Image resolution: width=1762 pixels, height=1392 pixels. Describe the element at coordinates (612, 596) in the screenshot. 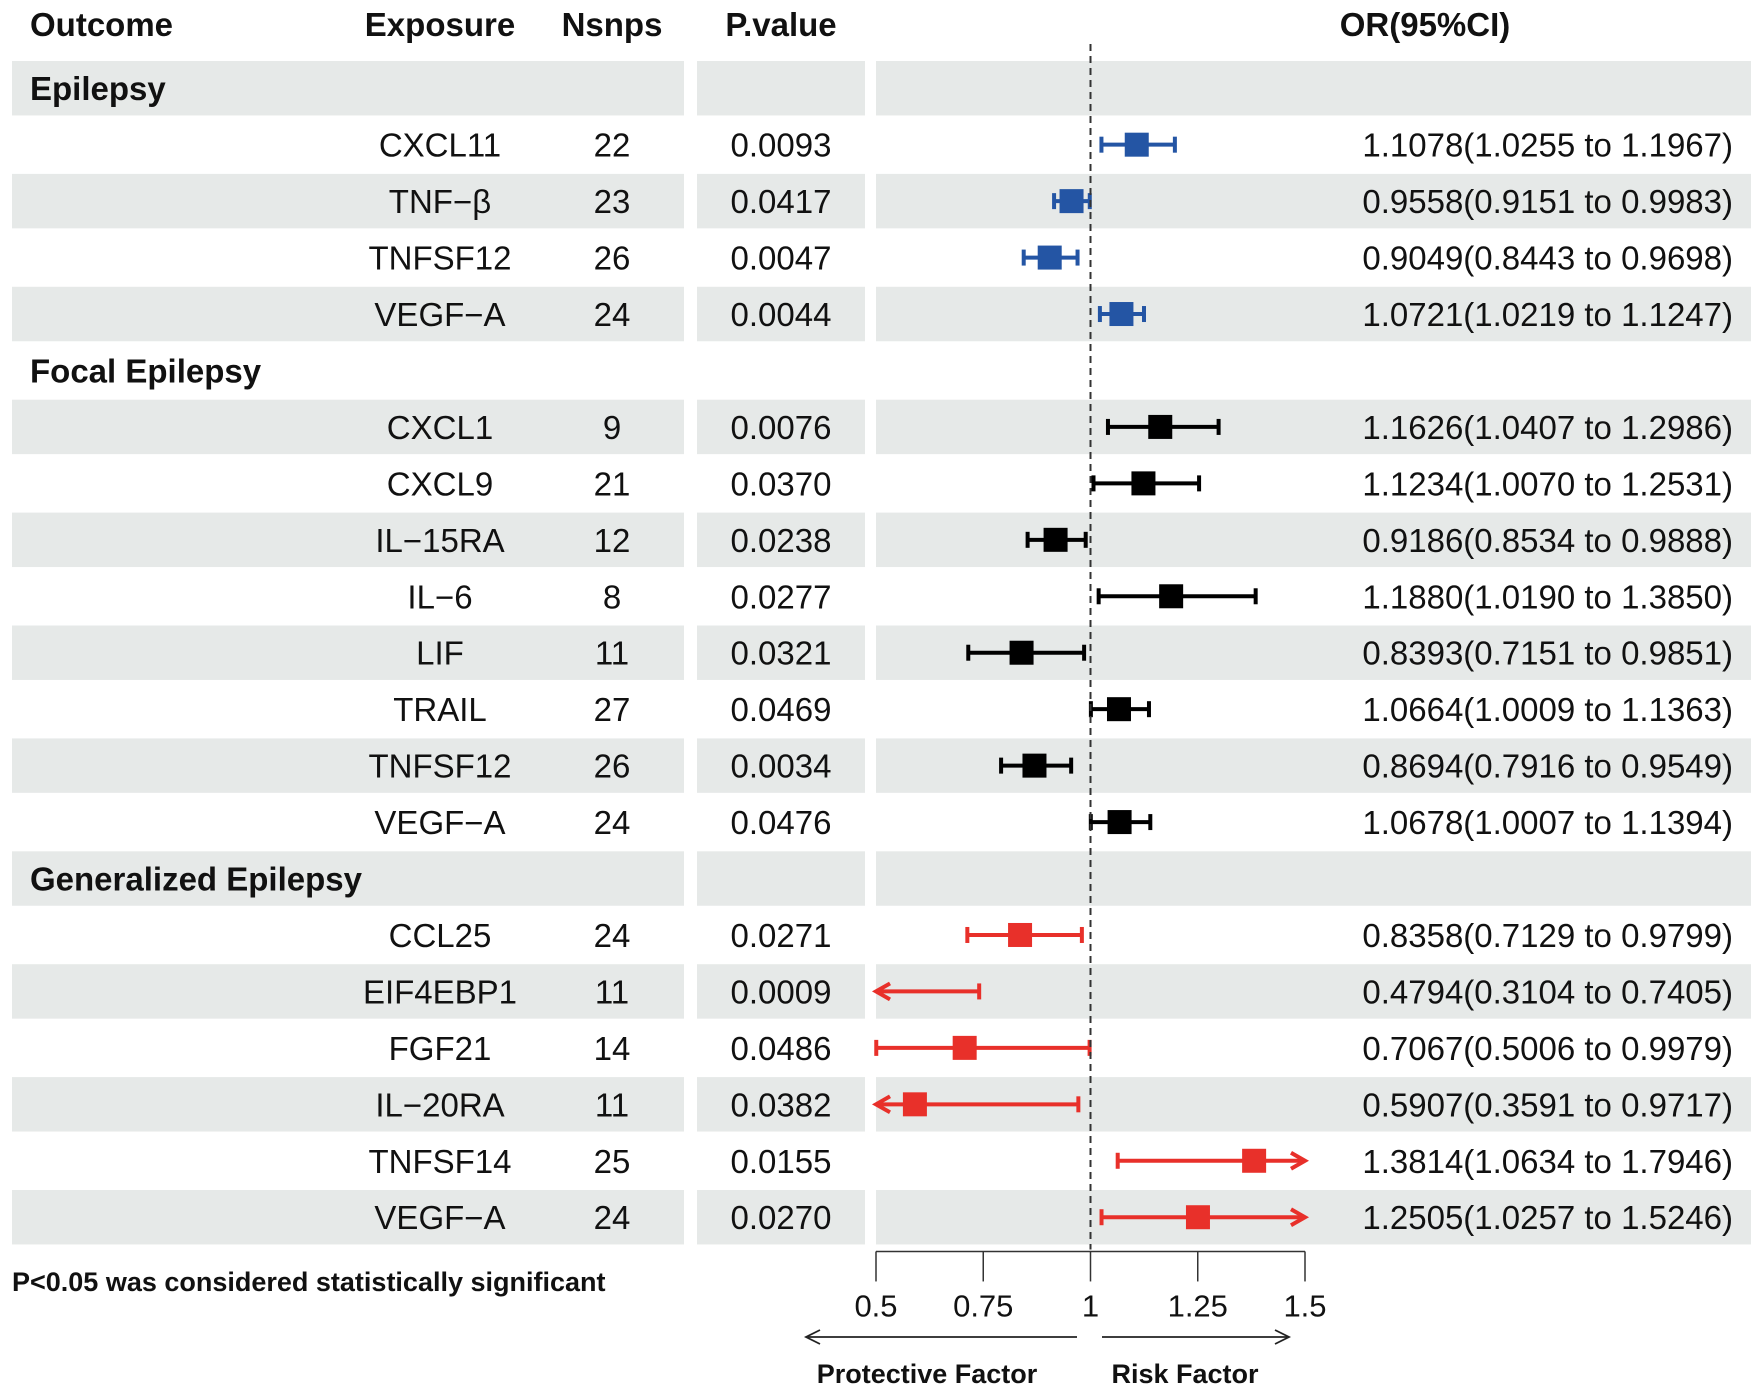

I see `nsnps-cell: 8` at that location.